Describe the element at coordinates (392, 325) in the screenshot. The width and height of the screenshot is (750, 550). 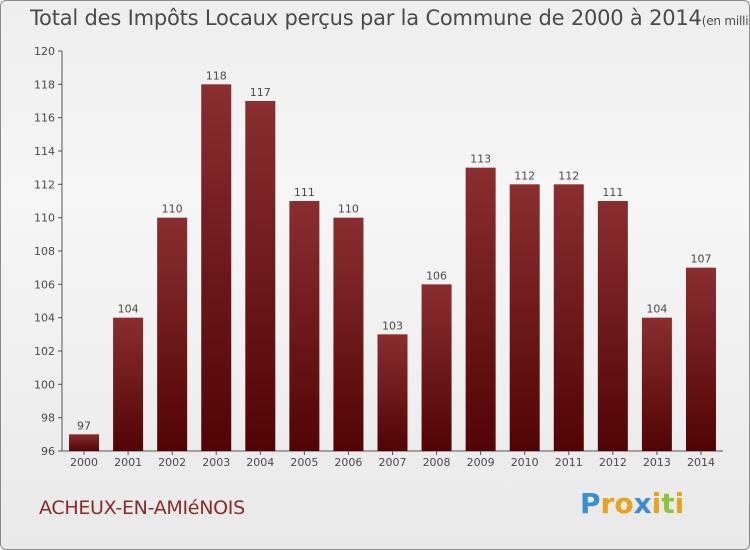
I see `bar-value-label: 103` at that location.